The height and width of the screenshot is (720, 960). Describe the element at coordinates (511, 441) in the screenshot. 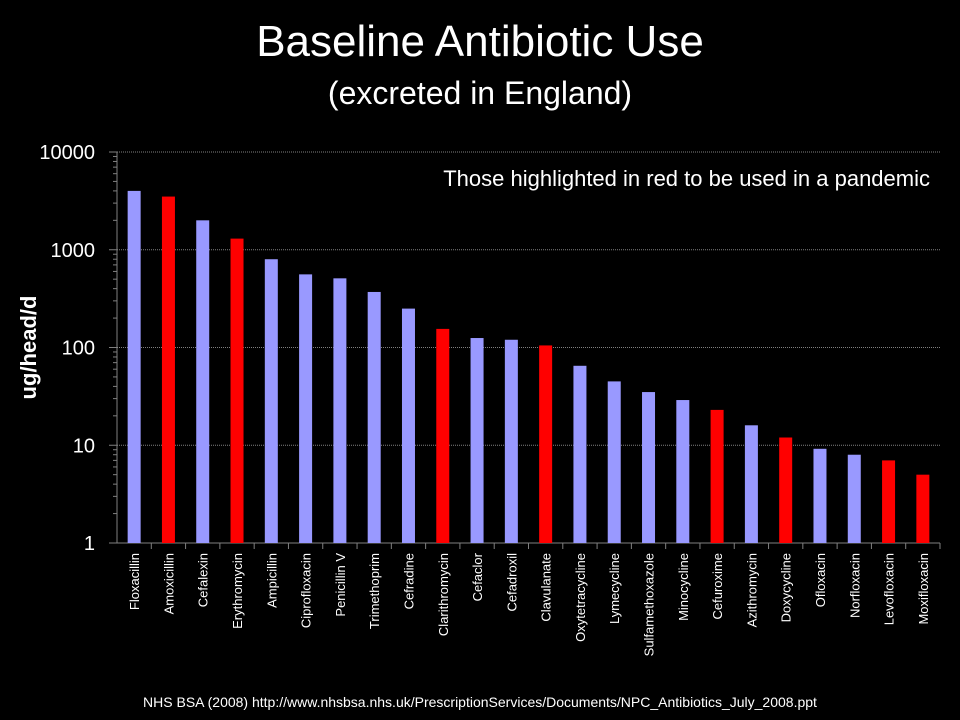

I see `bar-cefadroxil` at that location.